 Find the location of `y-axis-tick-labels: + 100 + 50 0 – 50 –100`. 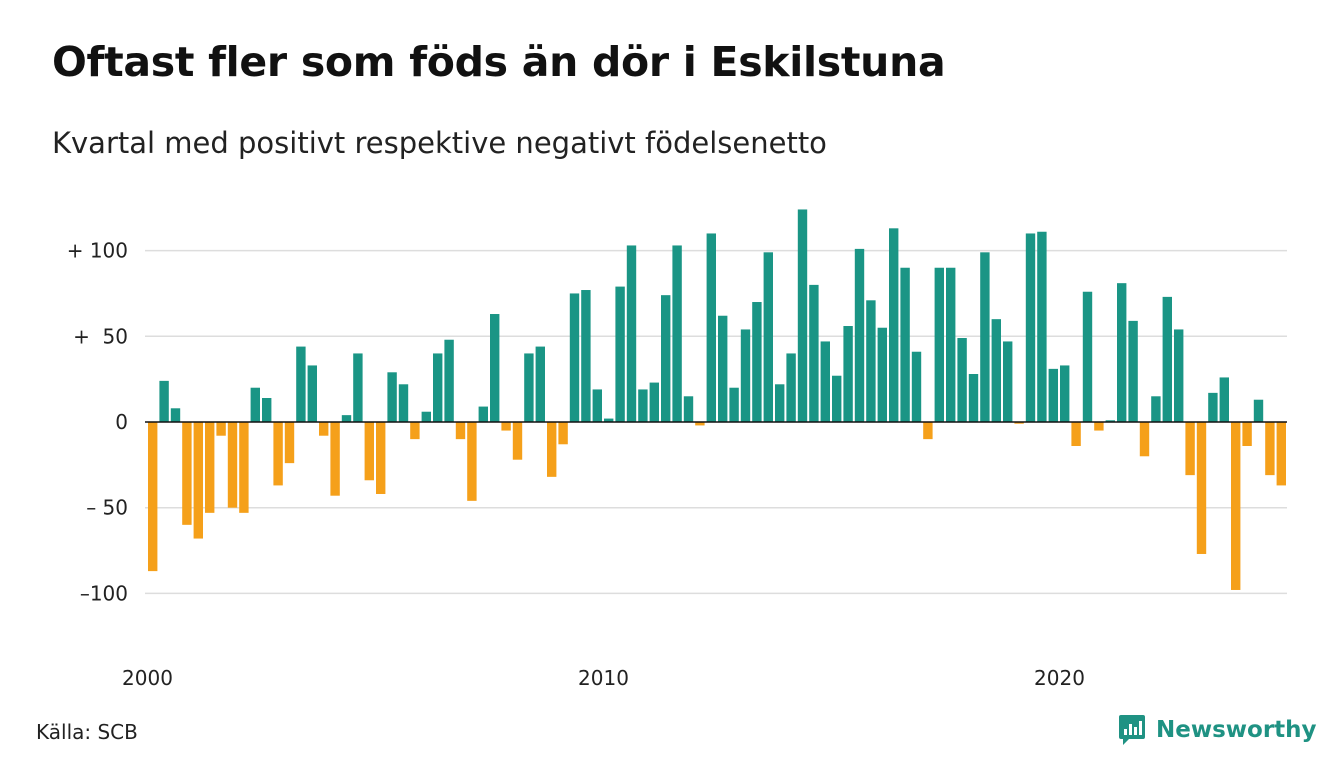

y-axis-tick-labels: + 100 + 50 0 – 50 –100 is located at coordinates (97, 422).